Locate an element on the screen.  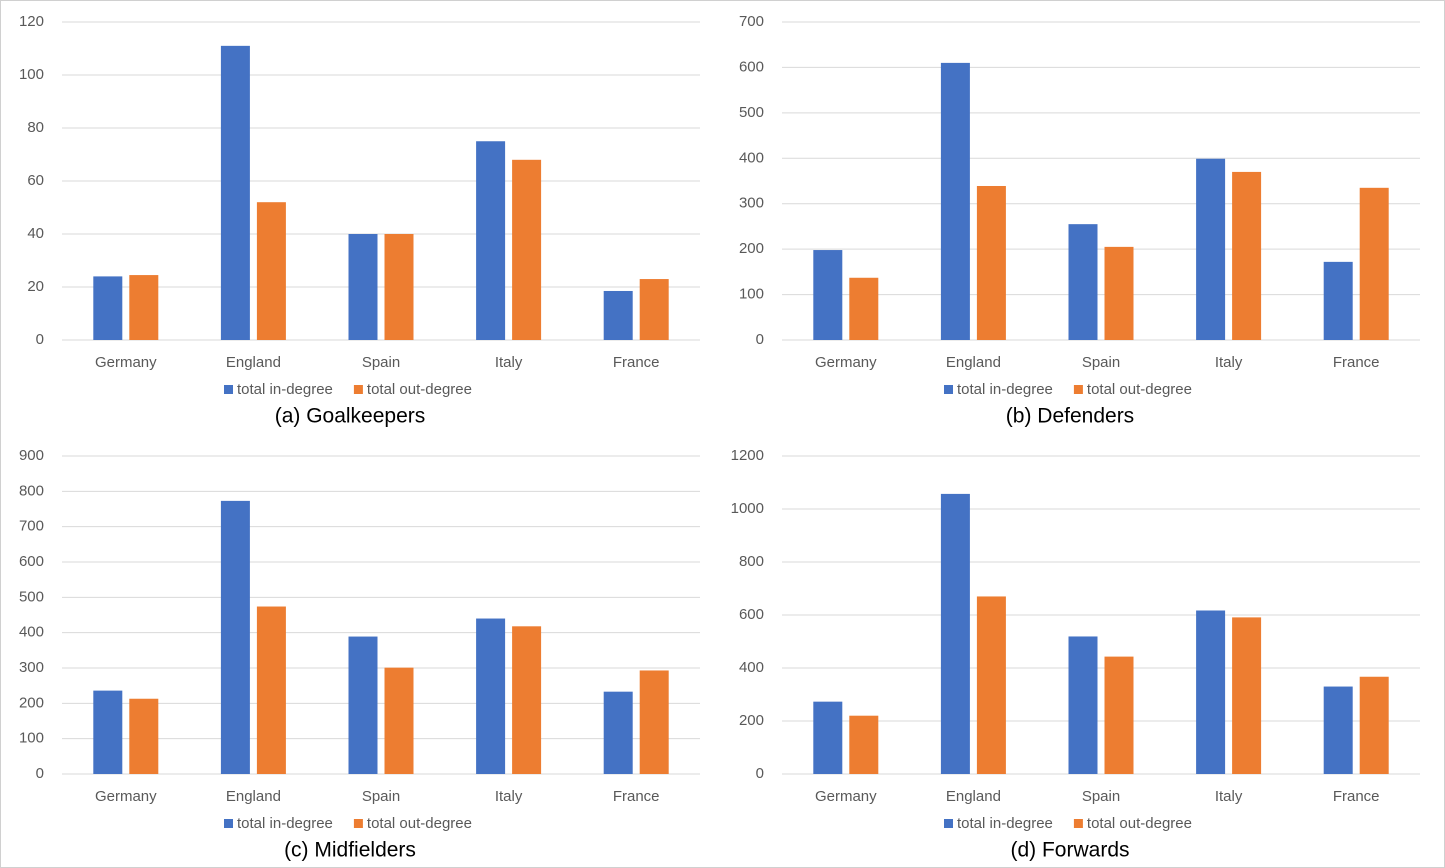
chart-caption: (b) Defenders is located at coordinates (1070, 416).